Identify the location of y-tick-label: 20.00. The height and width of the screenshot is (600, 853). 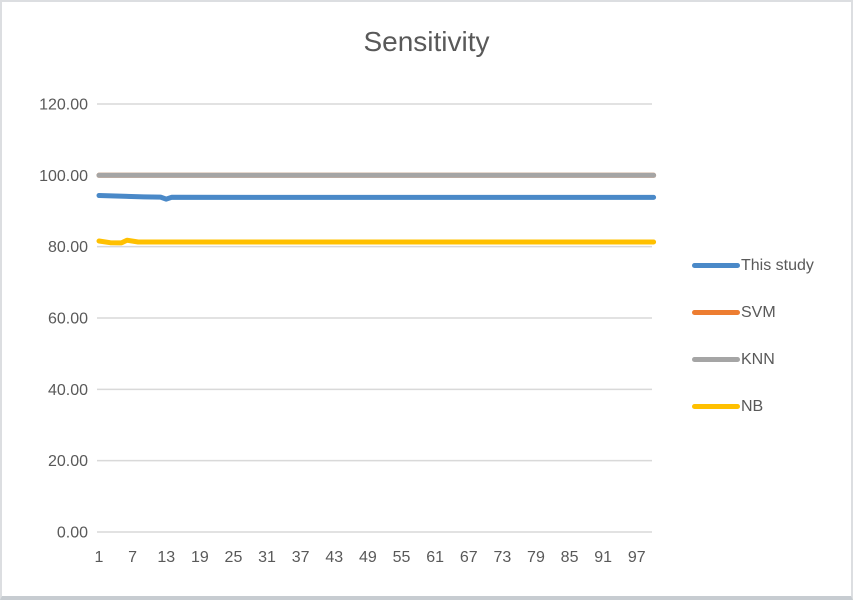
(68, 461).